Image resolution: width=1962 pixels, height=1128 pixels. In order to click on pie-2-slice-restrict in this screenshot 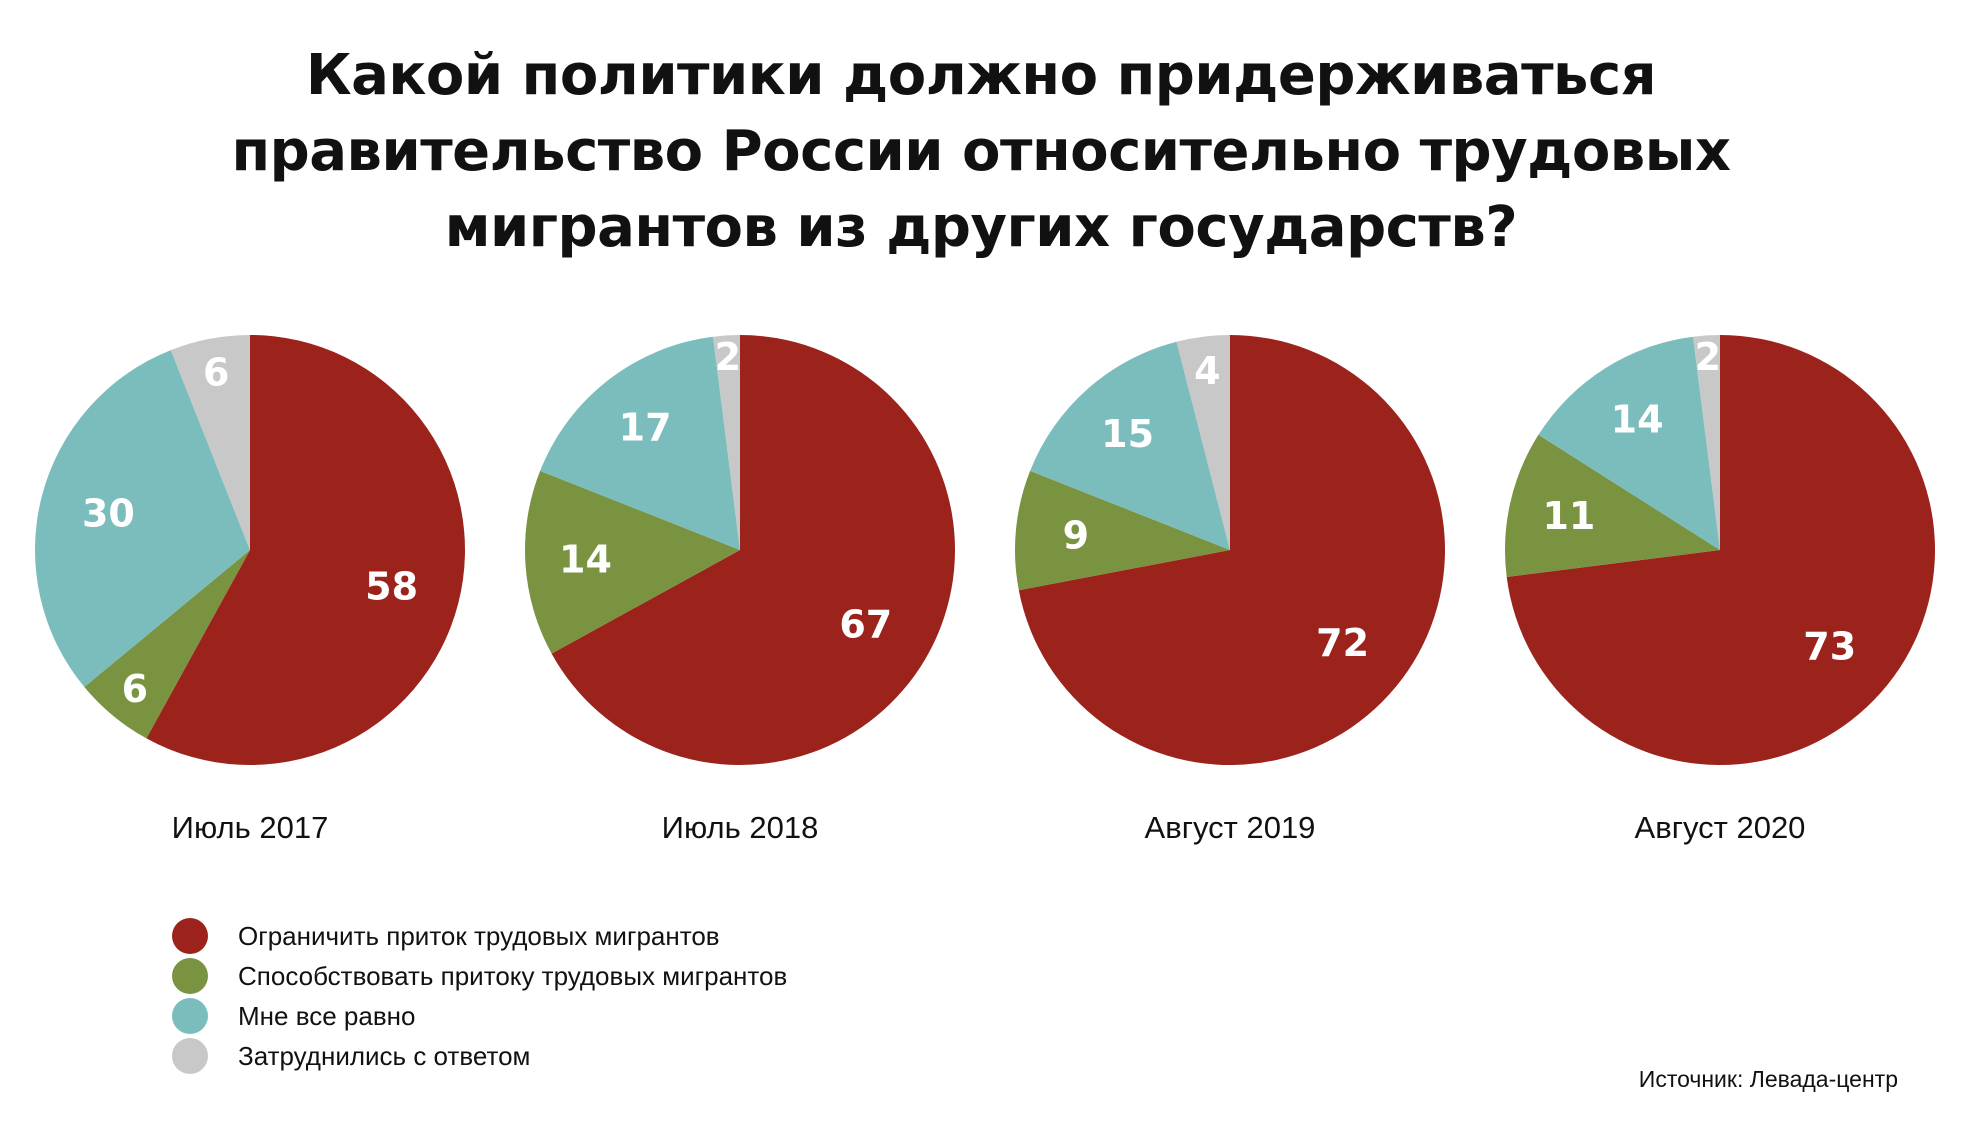, I will do `click(753, 550)`.